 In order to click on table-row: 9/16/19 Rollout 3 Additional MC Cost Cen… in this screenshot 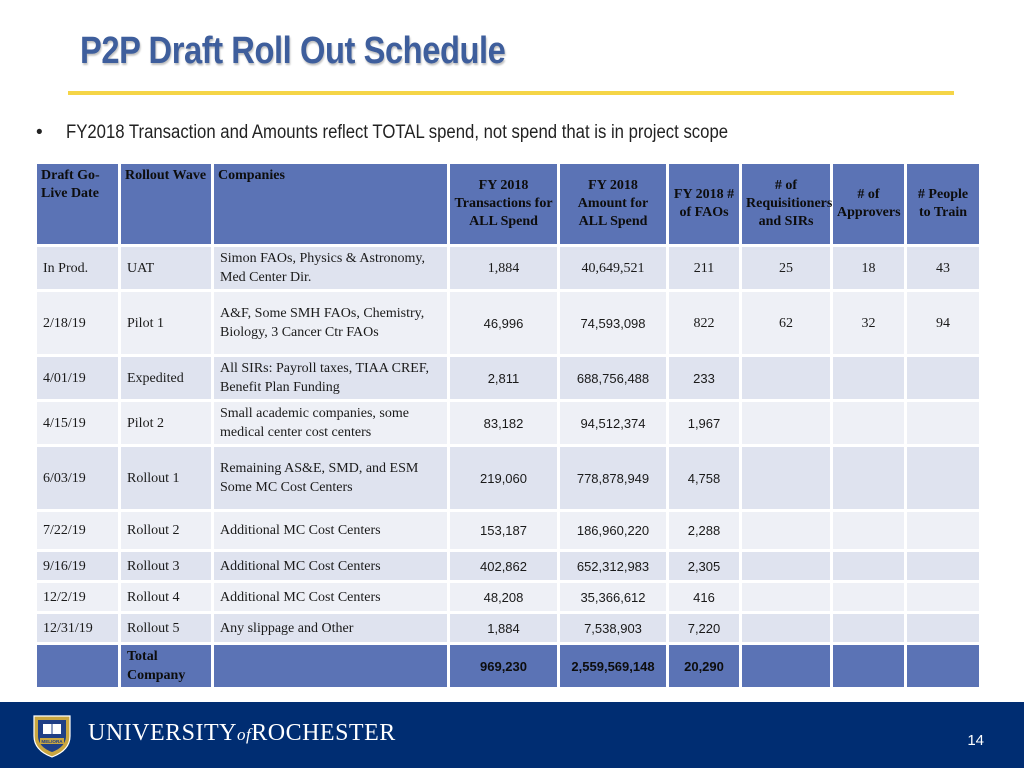, I will do `click(508, 566)`.